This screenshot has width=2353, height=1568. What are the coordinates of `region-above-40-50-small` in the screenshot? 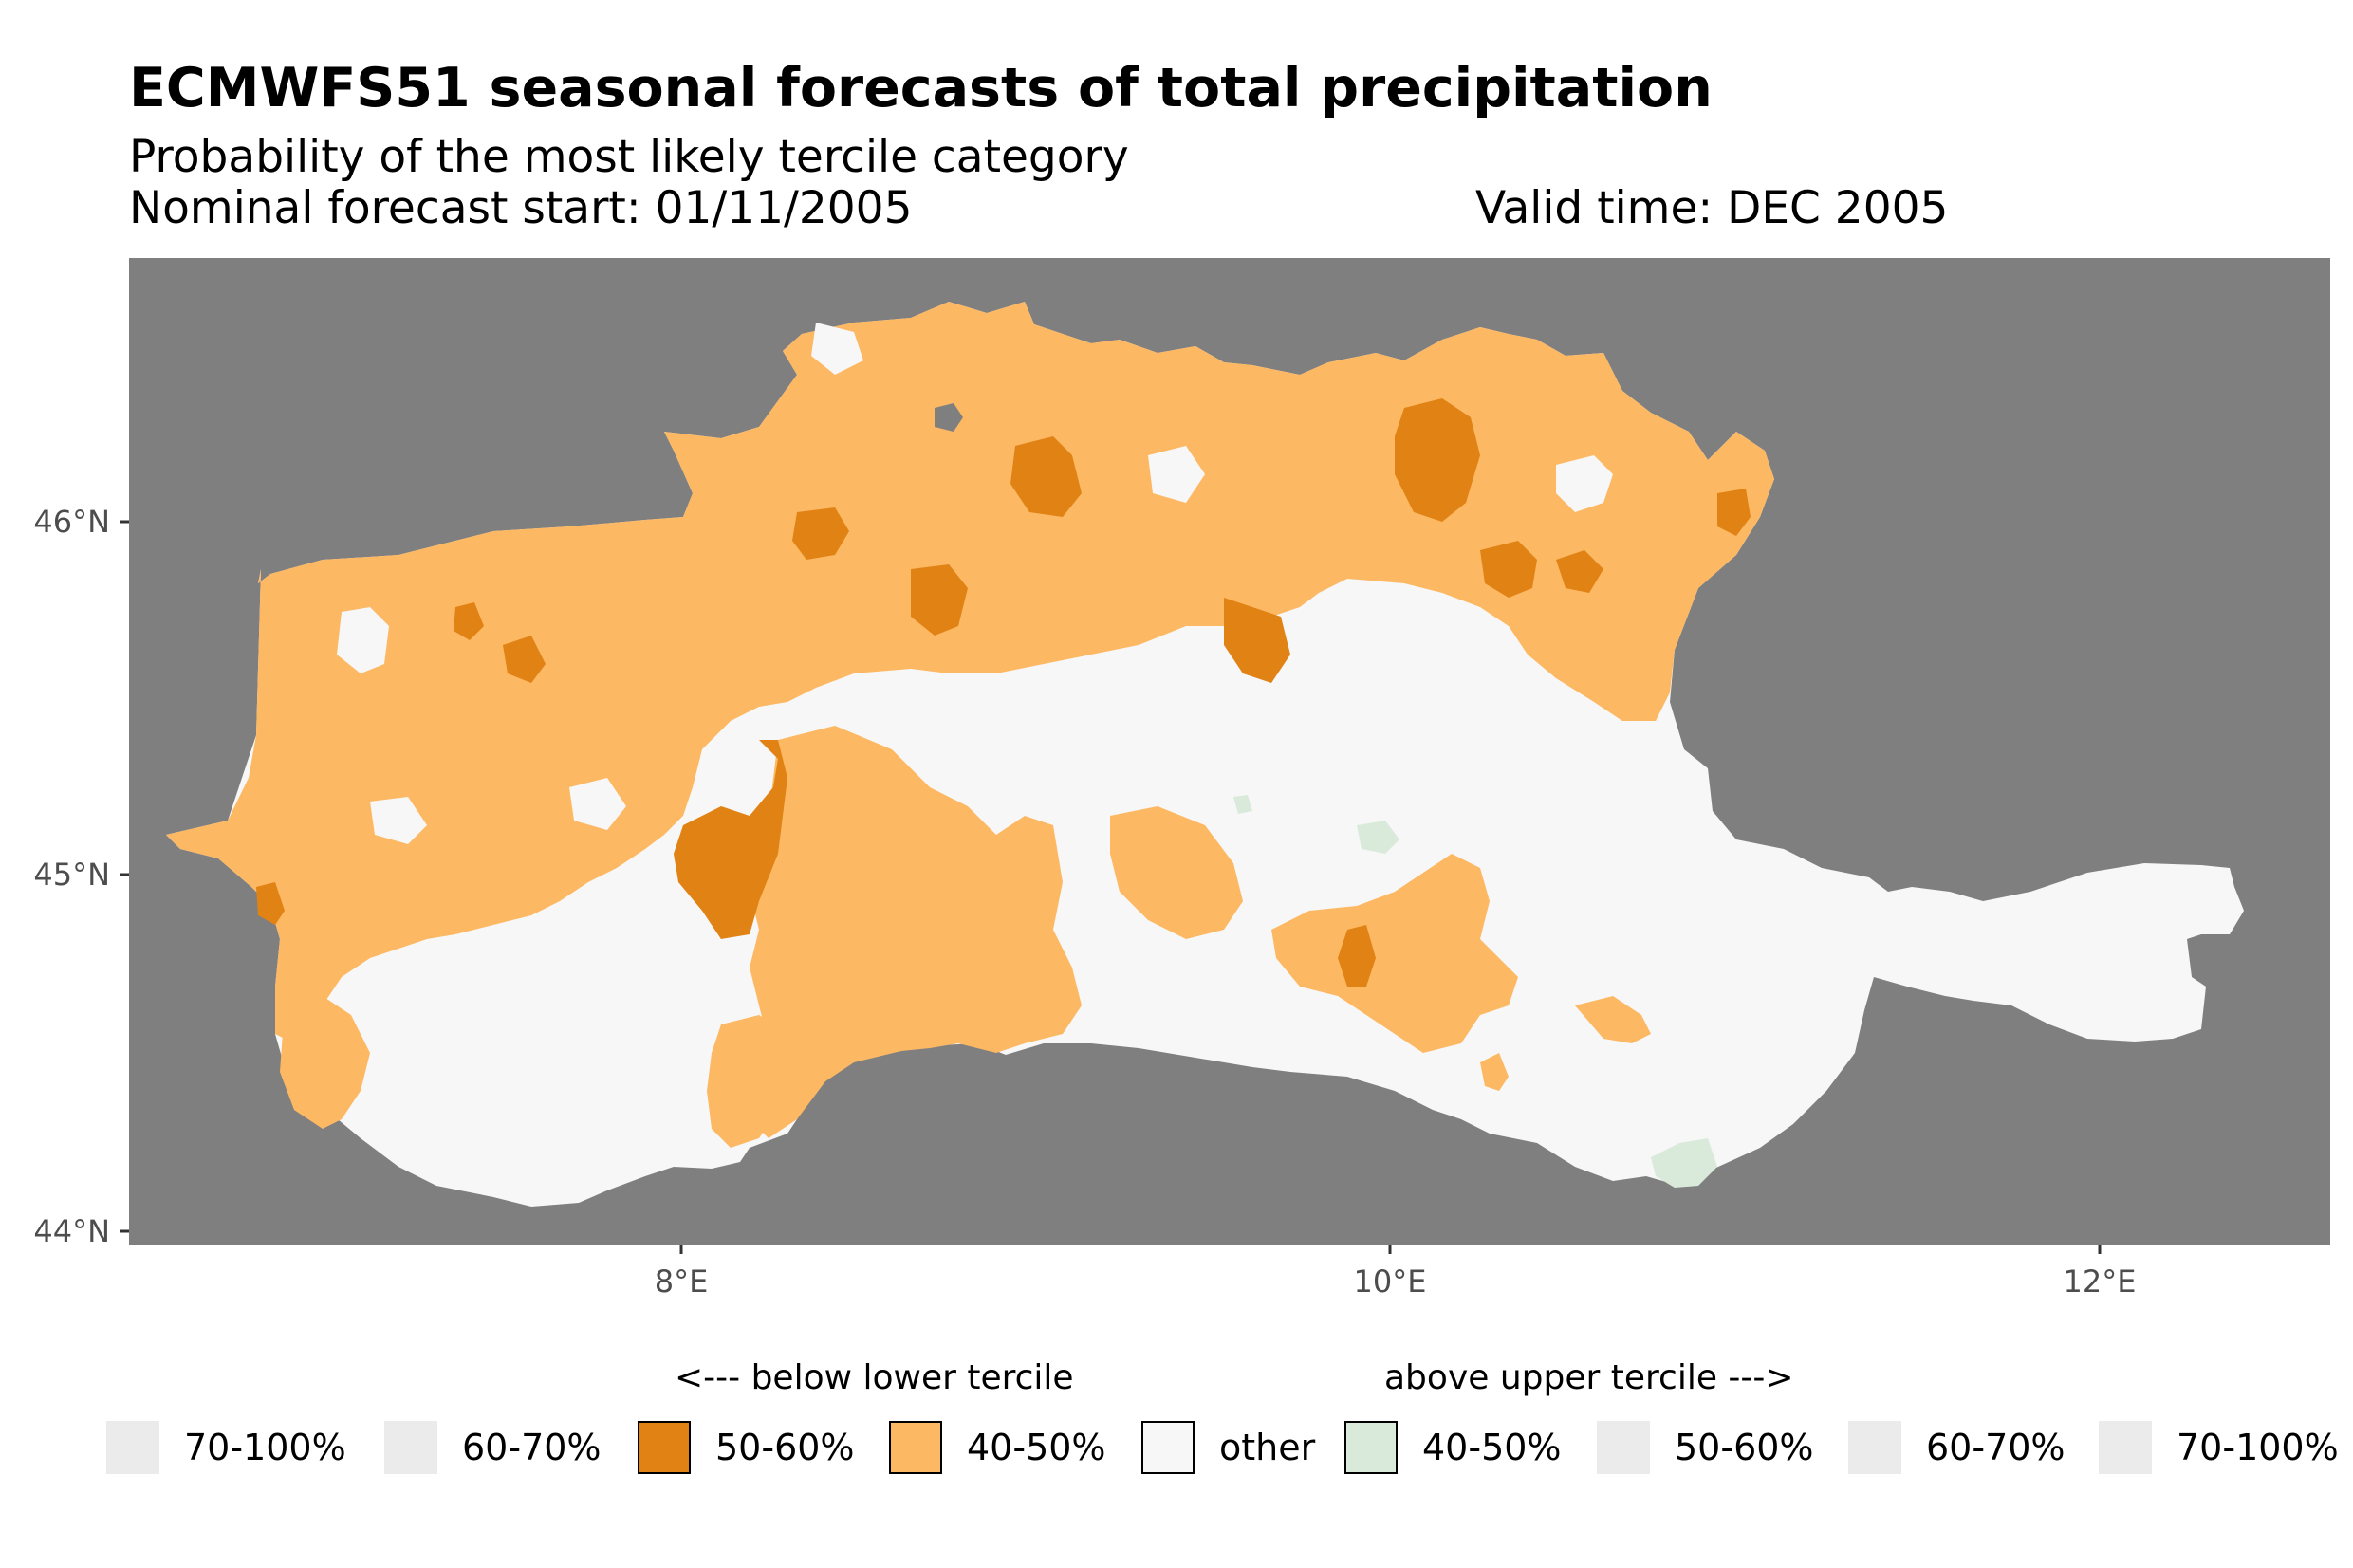 It's located at (1242, 805).